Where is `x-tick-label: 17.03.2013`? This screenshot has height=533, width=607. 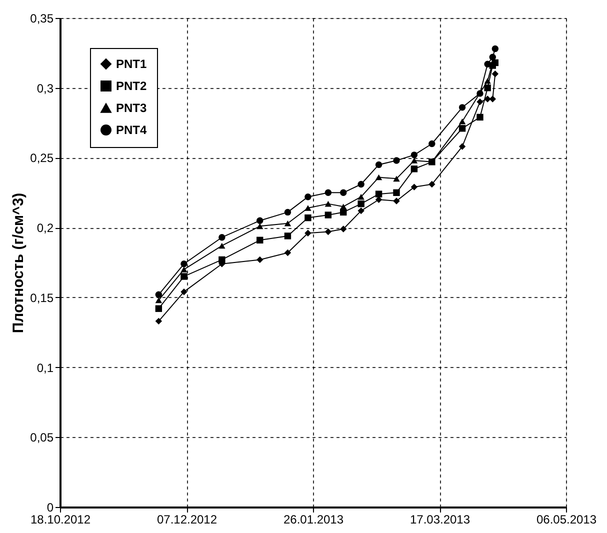
x-tick-label: 17.03.2013 is located at coordinates (440, 519).